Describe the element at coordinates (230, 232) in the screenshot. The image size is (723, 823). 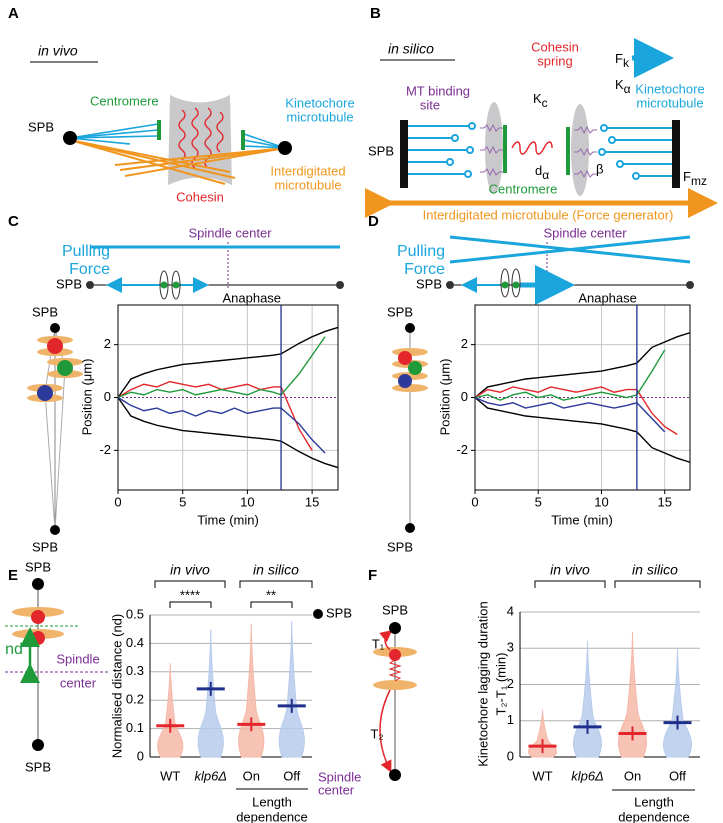
I see `spindle-center-label: Spindle center` at that location.